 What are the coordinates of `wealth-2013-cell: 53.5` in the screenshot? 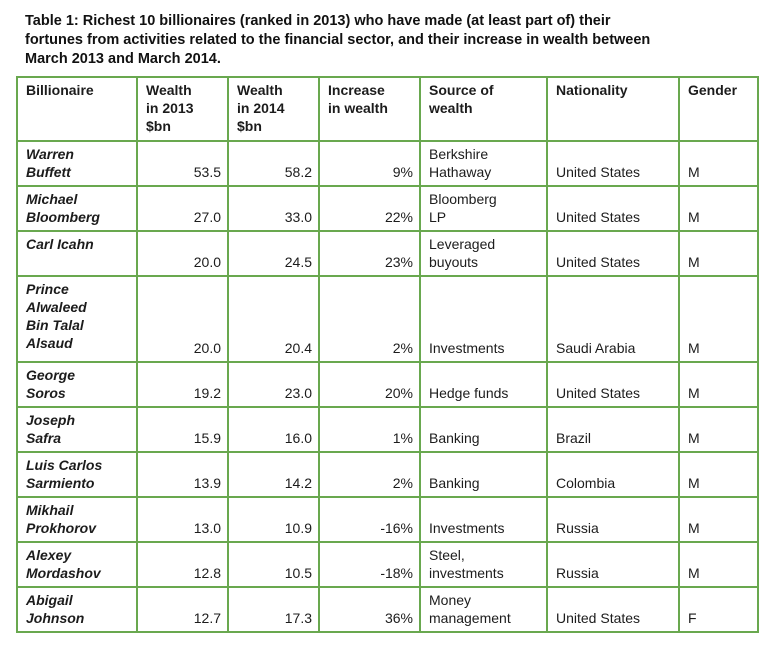 It's located at (182, 163).